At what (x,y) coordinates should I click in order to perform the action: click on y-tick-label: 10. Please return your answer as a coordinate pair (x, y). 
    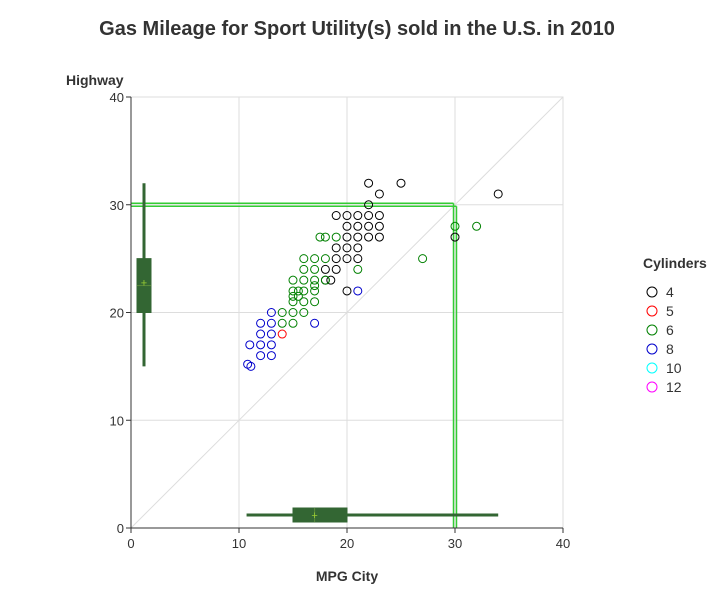
    Looking at the image, I should click on (117, 420).